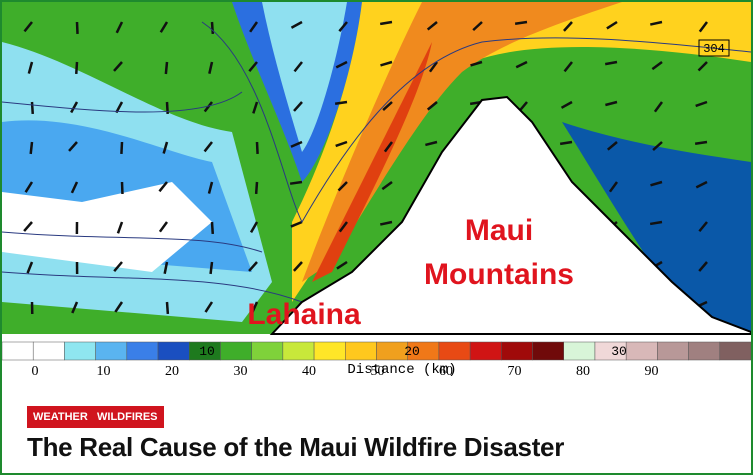  Describe the element at coordinates (35, 371) in the screenshot. I see `colorbar-label: 0` at that location.